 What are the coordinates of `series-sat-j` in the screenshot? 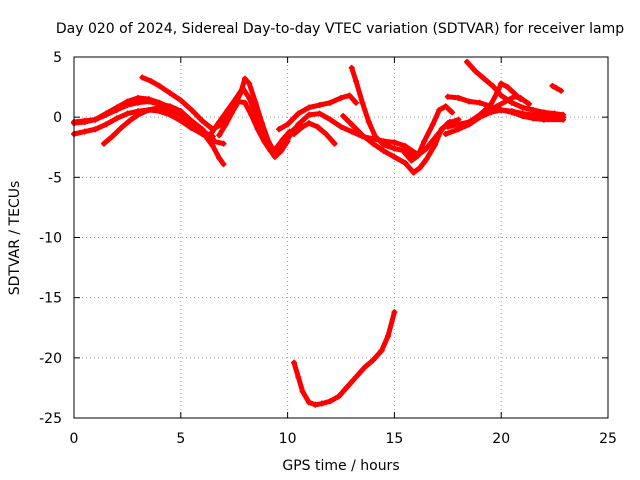 It's located at (351, 133).